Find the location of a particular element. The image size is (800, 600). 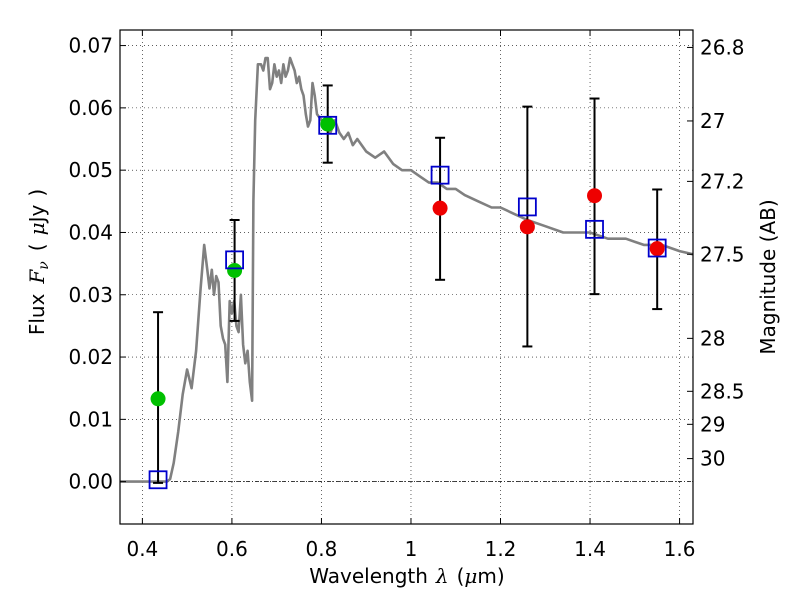

y-tick-label: 0.01 is located at coordinates (90, 419).